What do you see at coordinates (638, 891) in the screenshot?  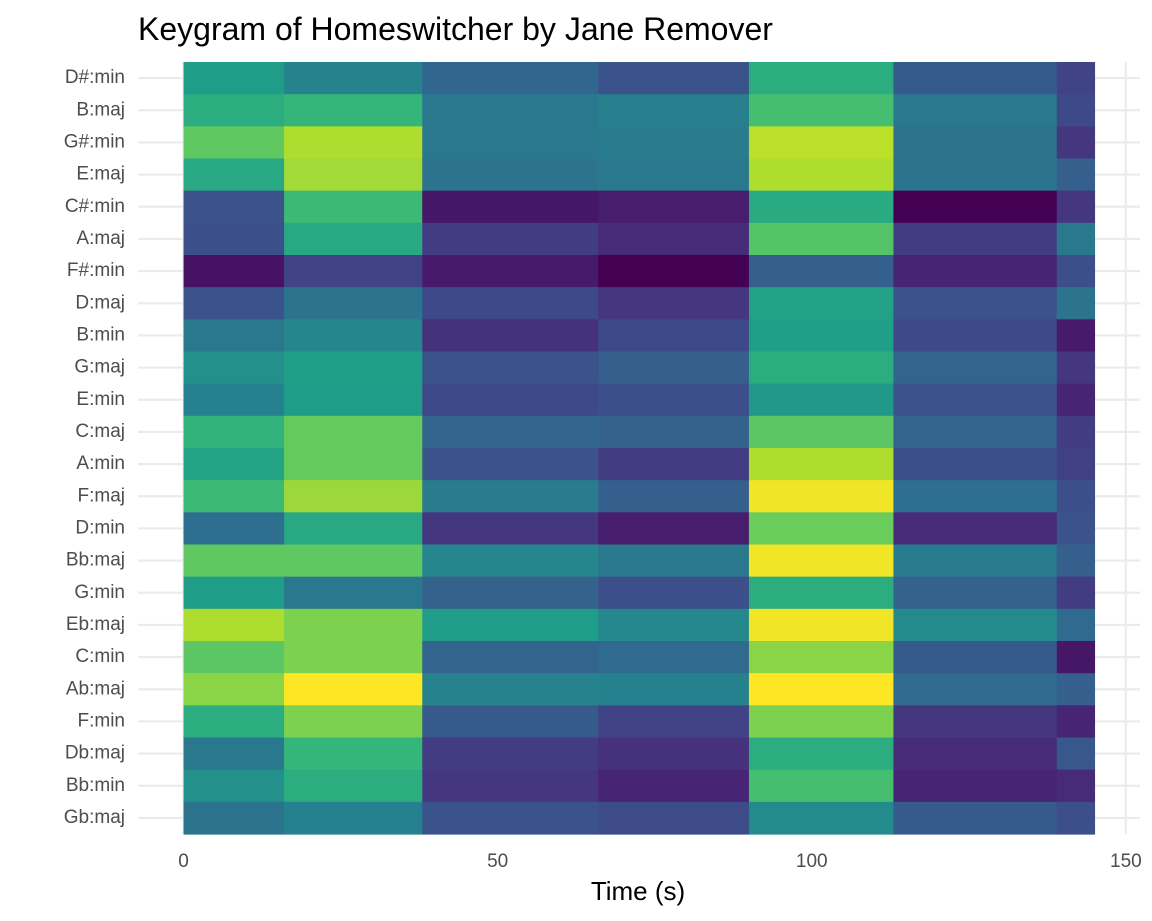 I see `x-axis-label: Time (s)` at bounding box center [638, 891].